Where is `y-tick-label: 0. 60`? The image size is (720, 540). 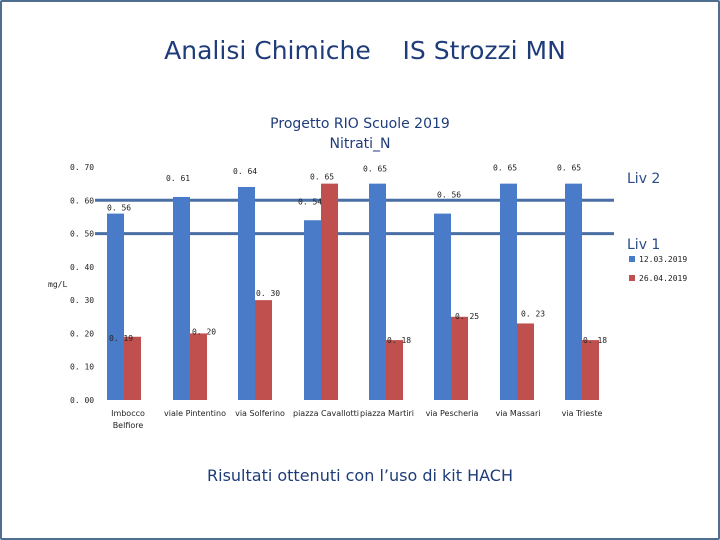 y-tick-label: 0. 60 is located at coordinates (82, 200).